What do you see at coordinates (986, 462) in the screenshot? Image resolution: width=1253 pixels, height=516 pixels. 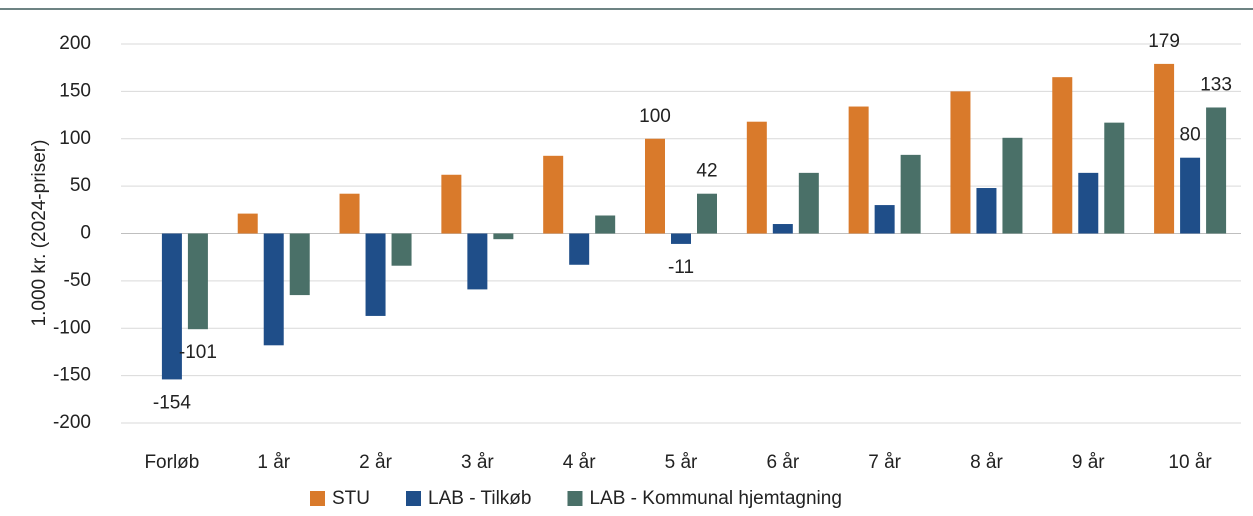 I see `x-tick-label: 8 år` at bounding box center [986, 462].